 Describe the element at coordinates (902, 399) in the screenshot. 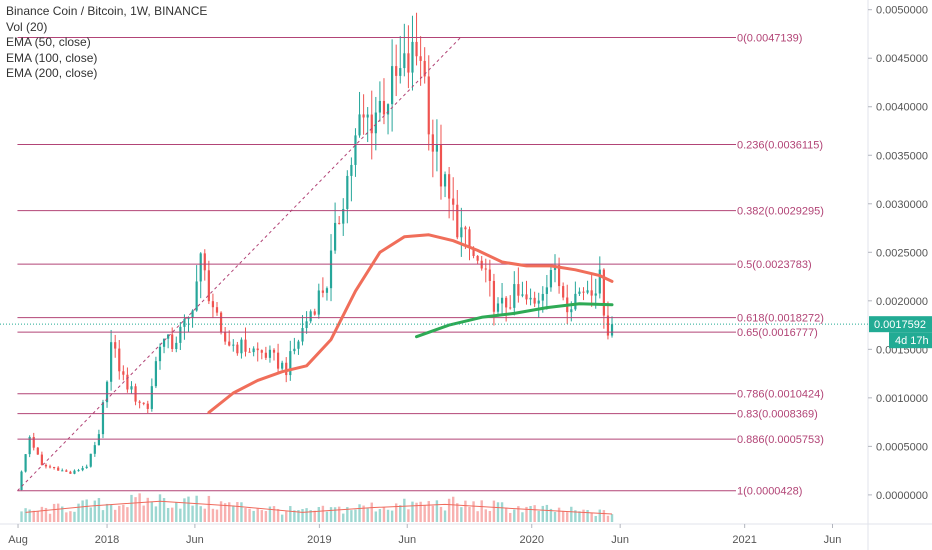

I see `y-axis-tick-label: 0.0010000` at that location.